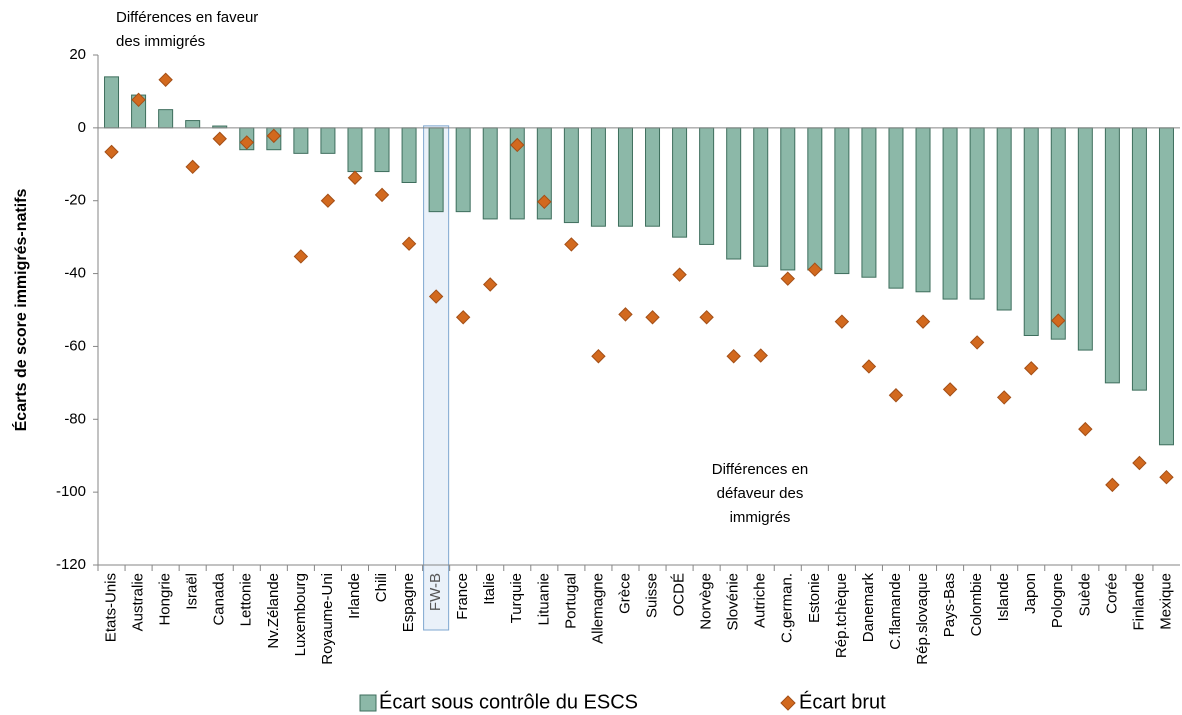  I want to click on x-tick-label: Canada, so click(219, 598).